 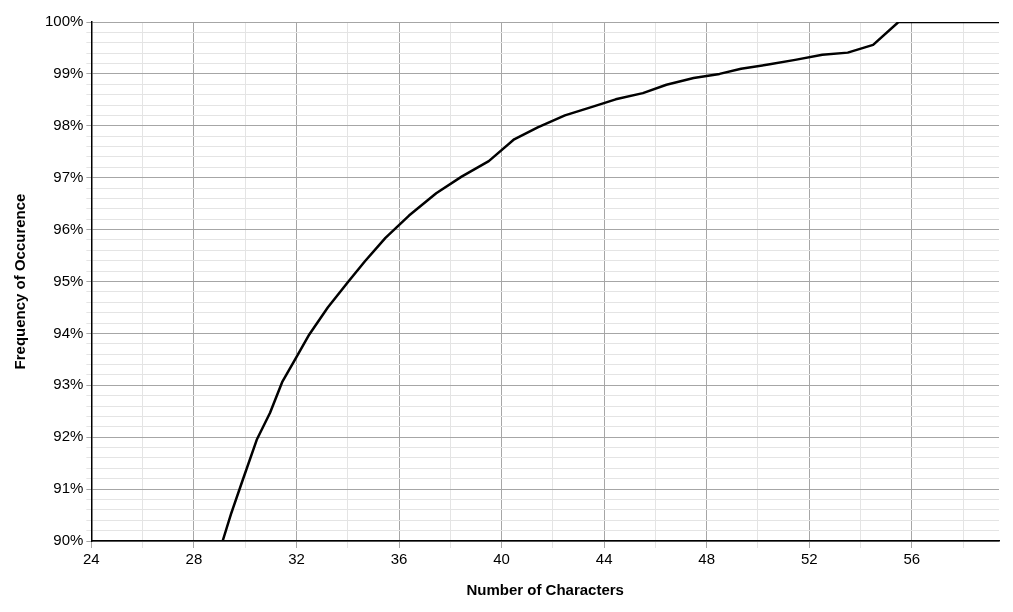 I want to click on x-tick-label: 48, so click(x=707, y=559).